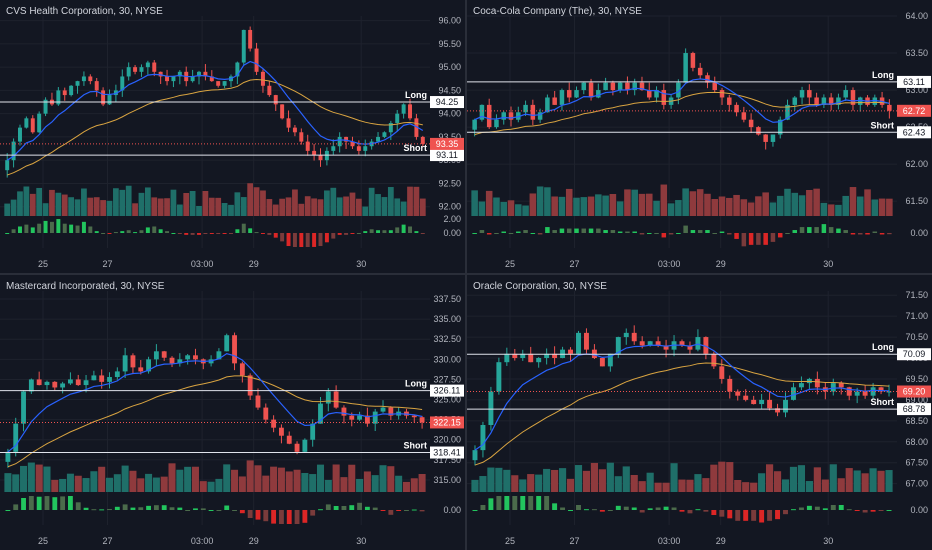  Describe the element at coordinates (447, 391) in the screenshot. I see `long-price-tag-value: 326.11` at that location.